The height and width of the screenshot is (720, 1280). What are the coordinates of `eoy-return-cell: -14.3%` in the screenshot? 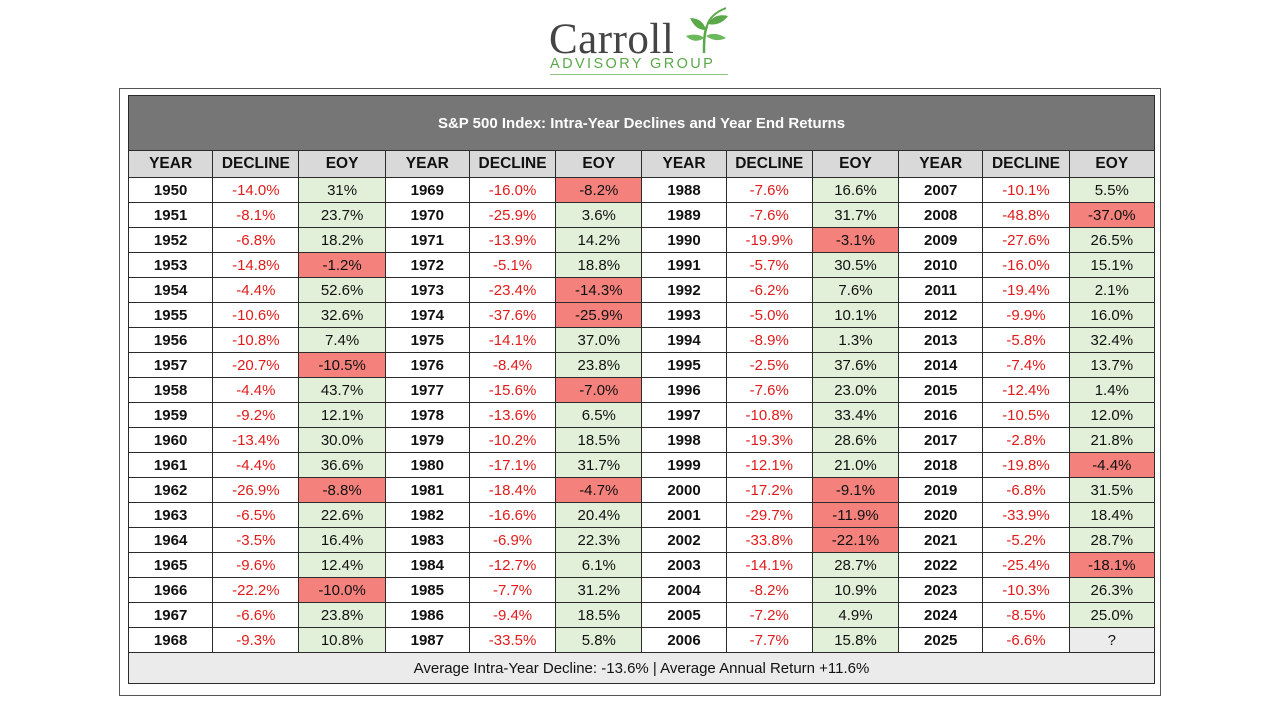 It's located at (599, 290).